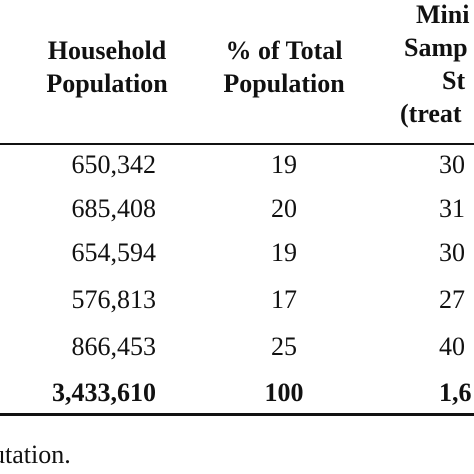 The width and height of the screenshot is (474, 474). I want to click on sample-cell: 27, so click(452, 299).